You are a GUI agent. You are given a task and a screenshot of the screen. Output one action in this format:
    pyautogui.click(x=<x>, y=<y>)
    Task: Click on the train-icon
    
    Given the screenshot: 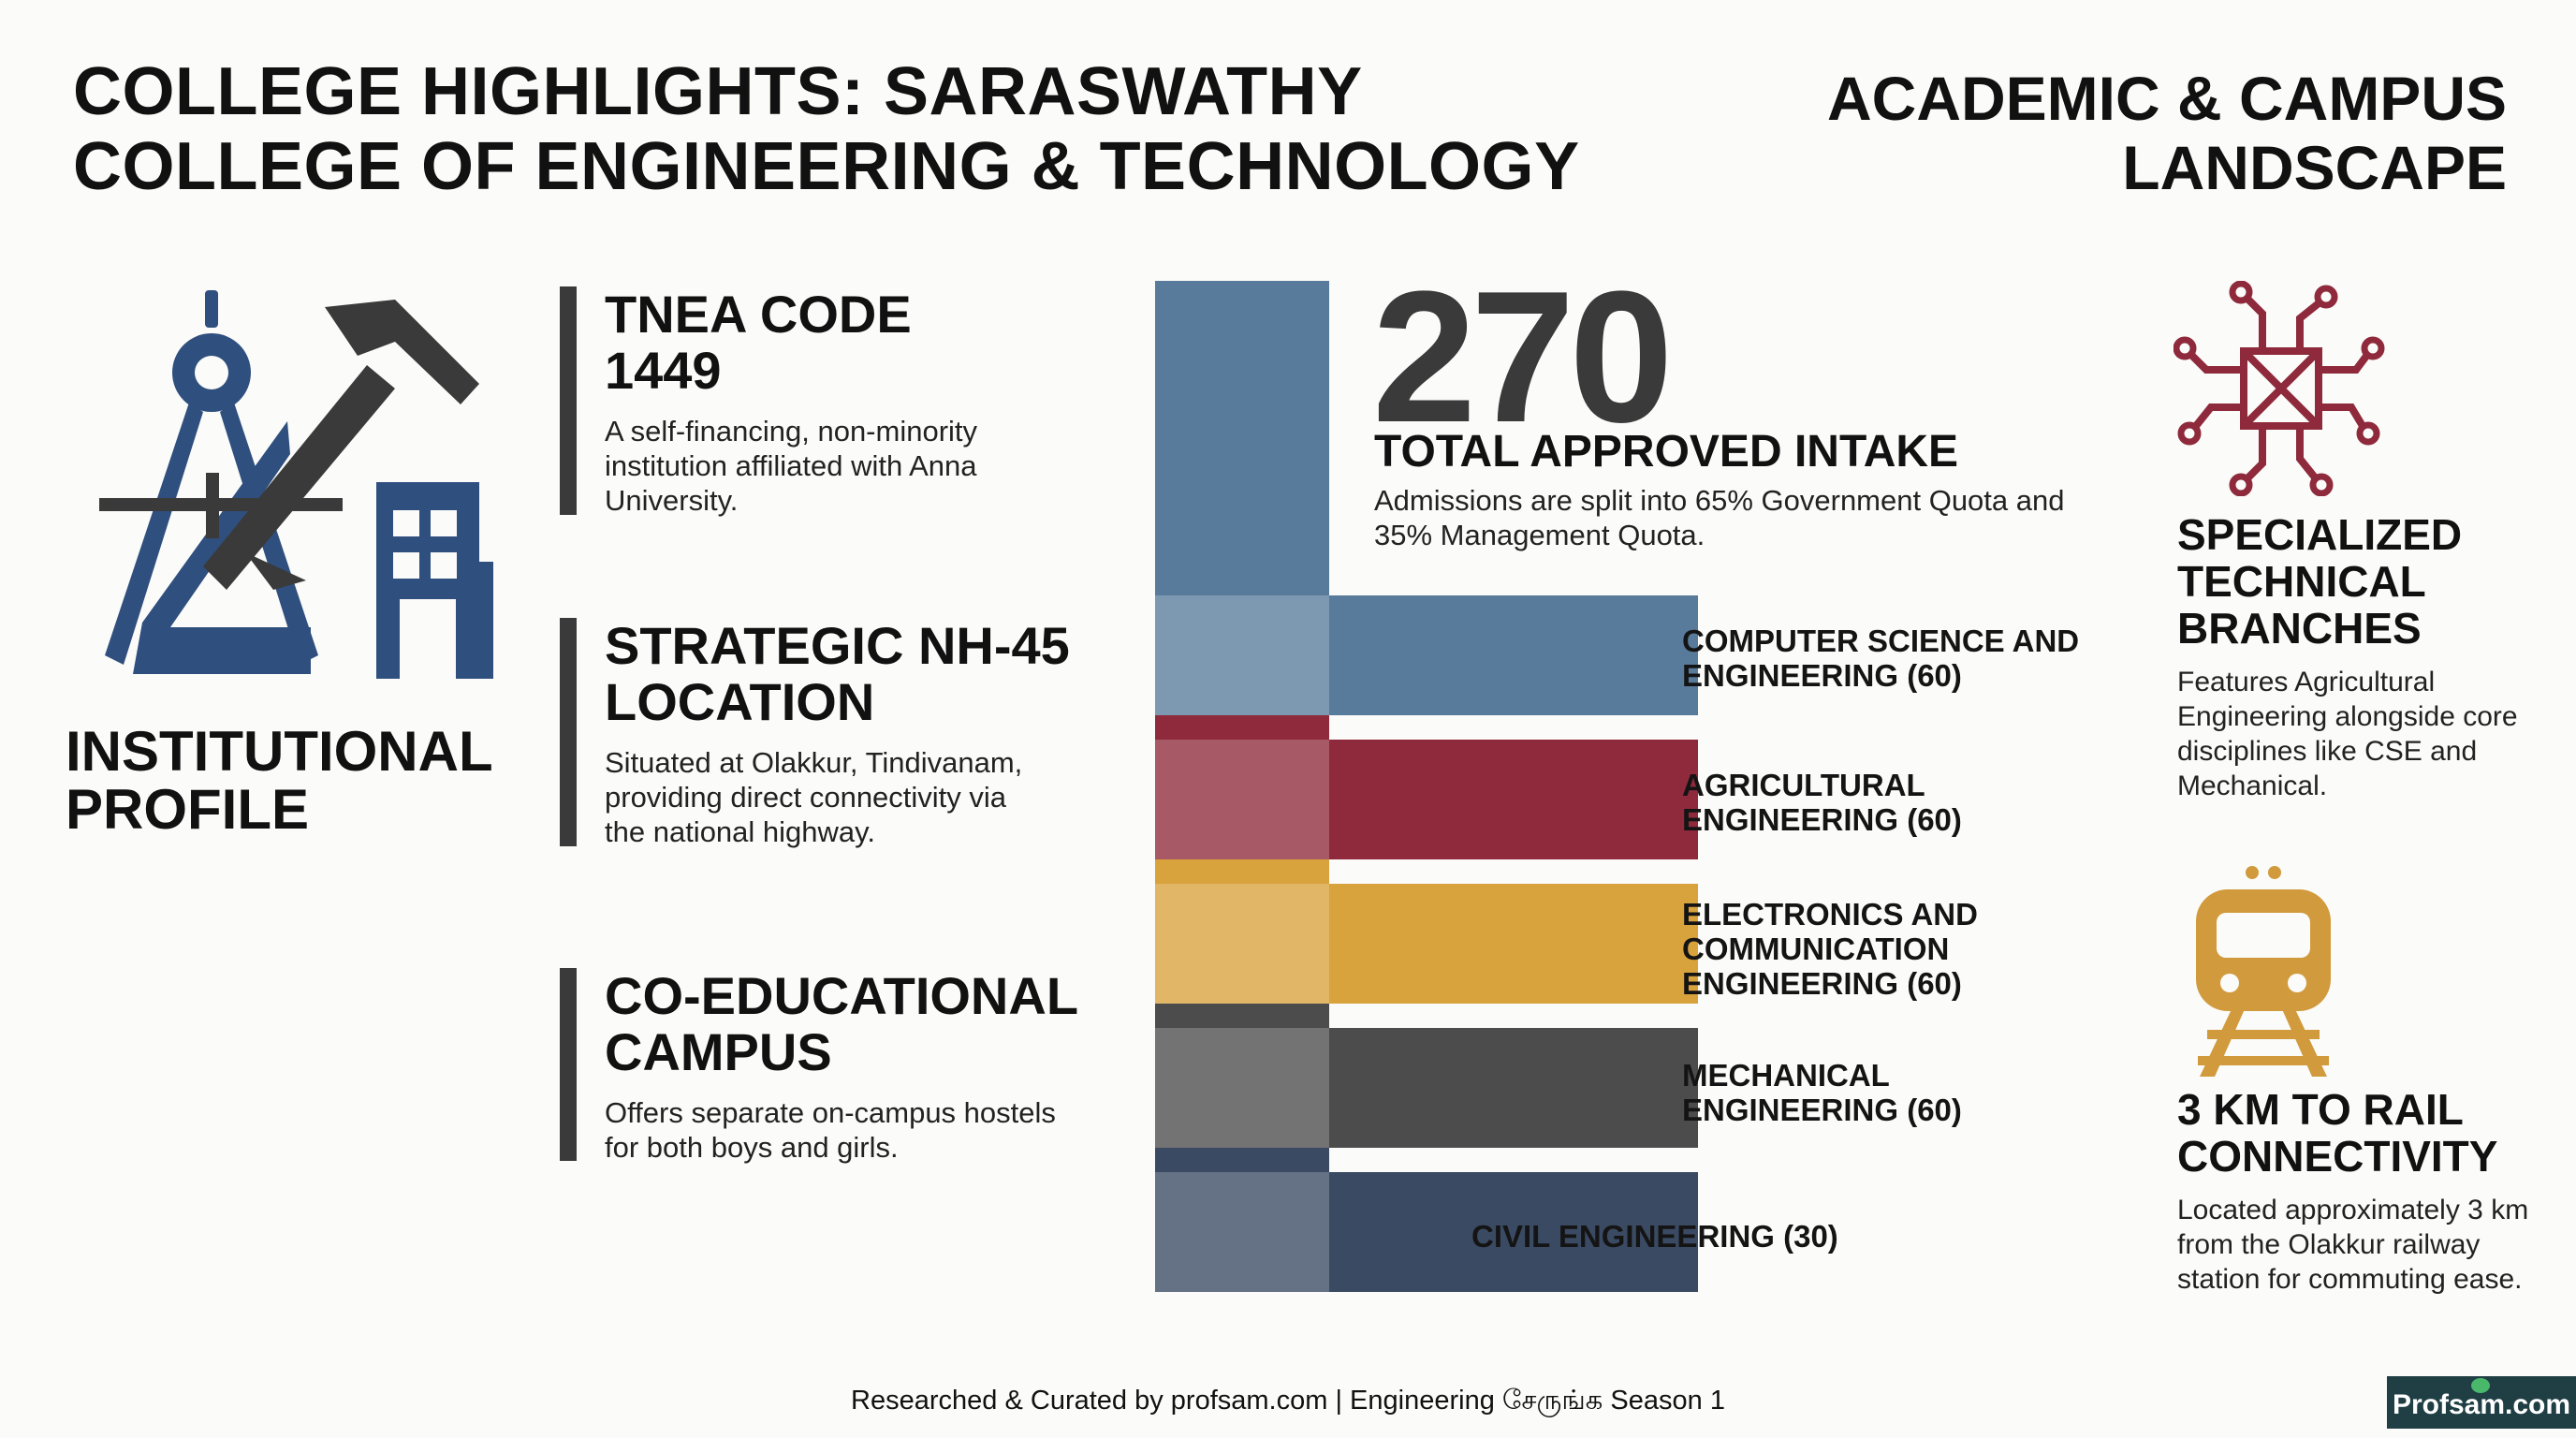 What is the action you would take?
    pyautogui.click(x=2263, y=972)
    